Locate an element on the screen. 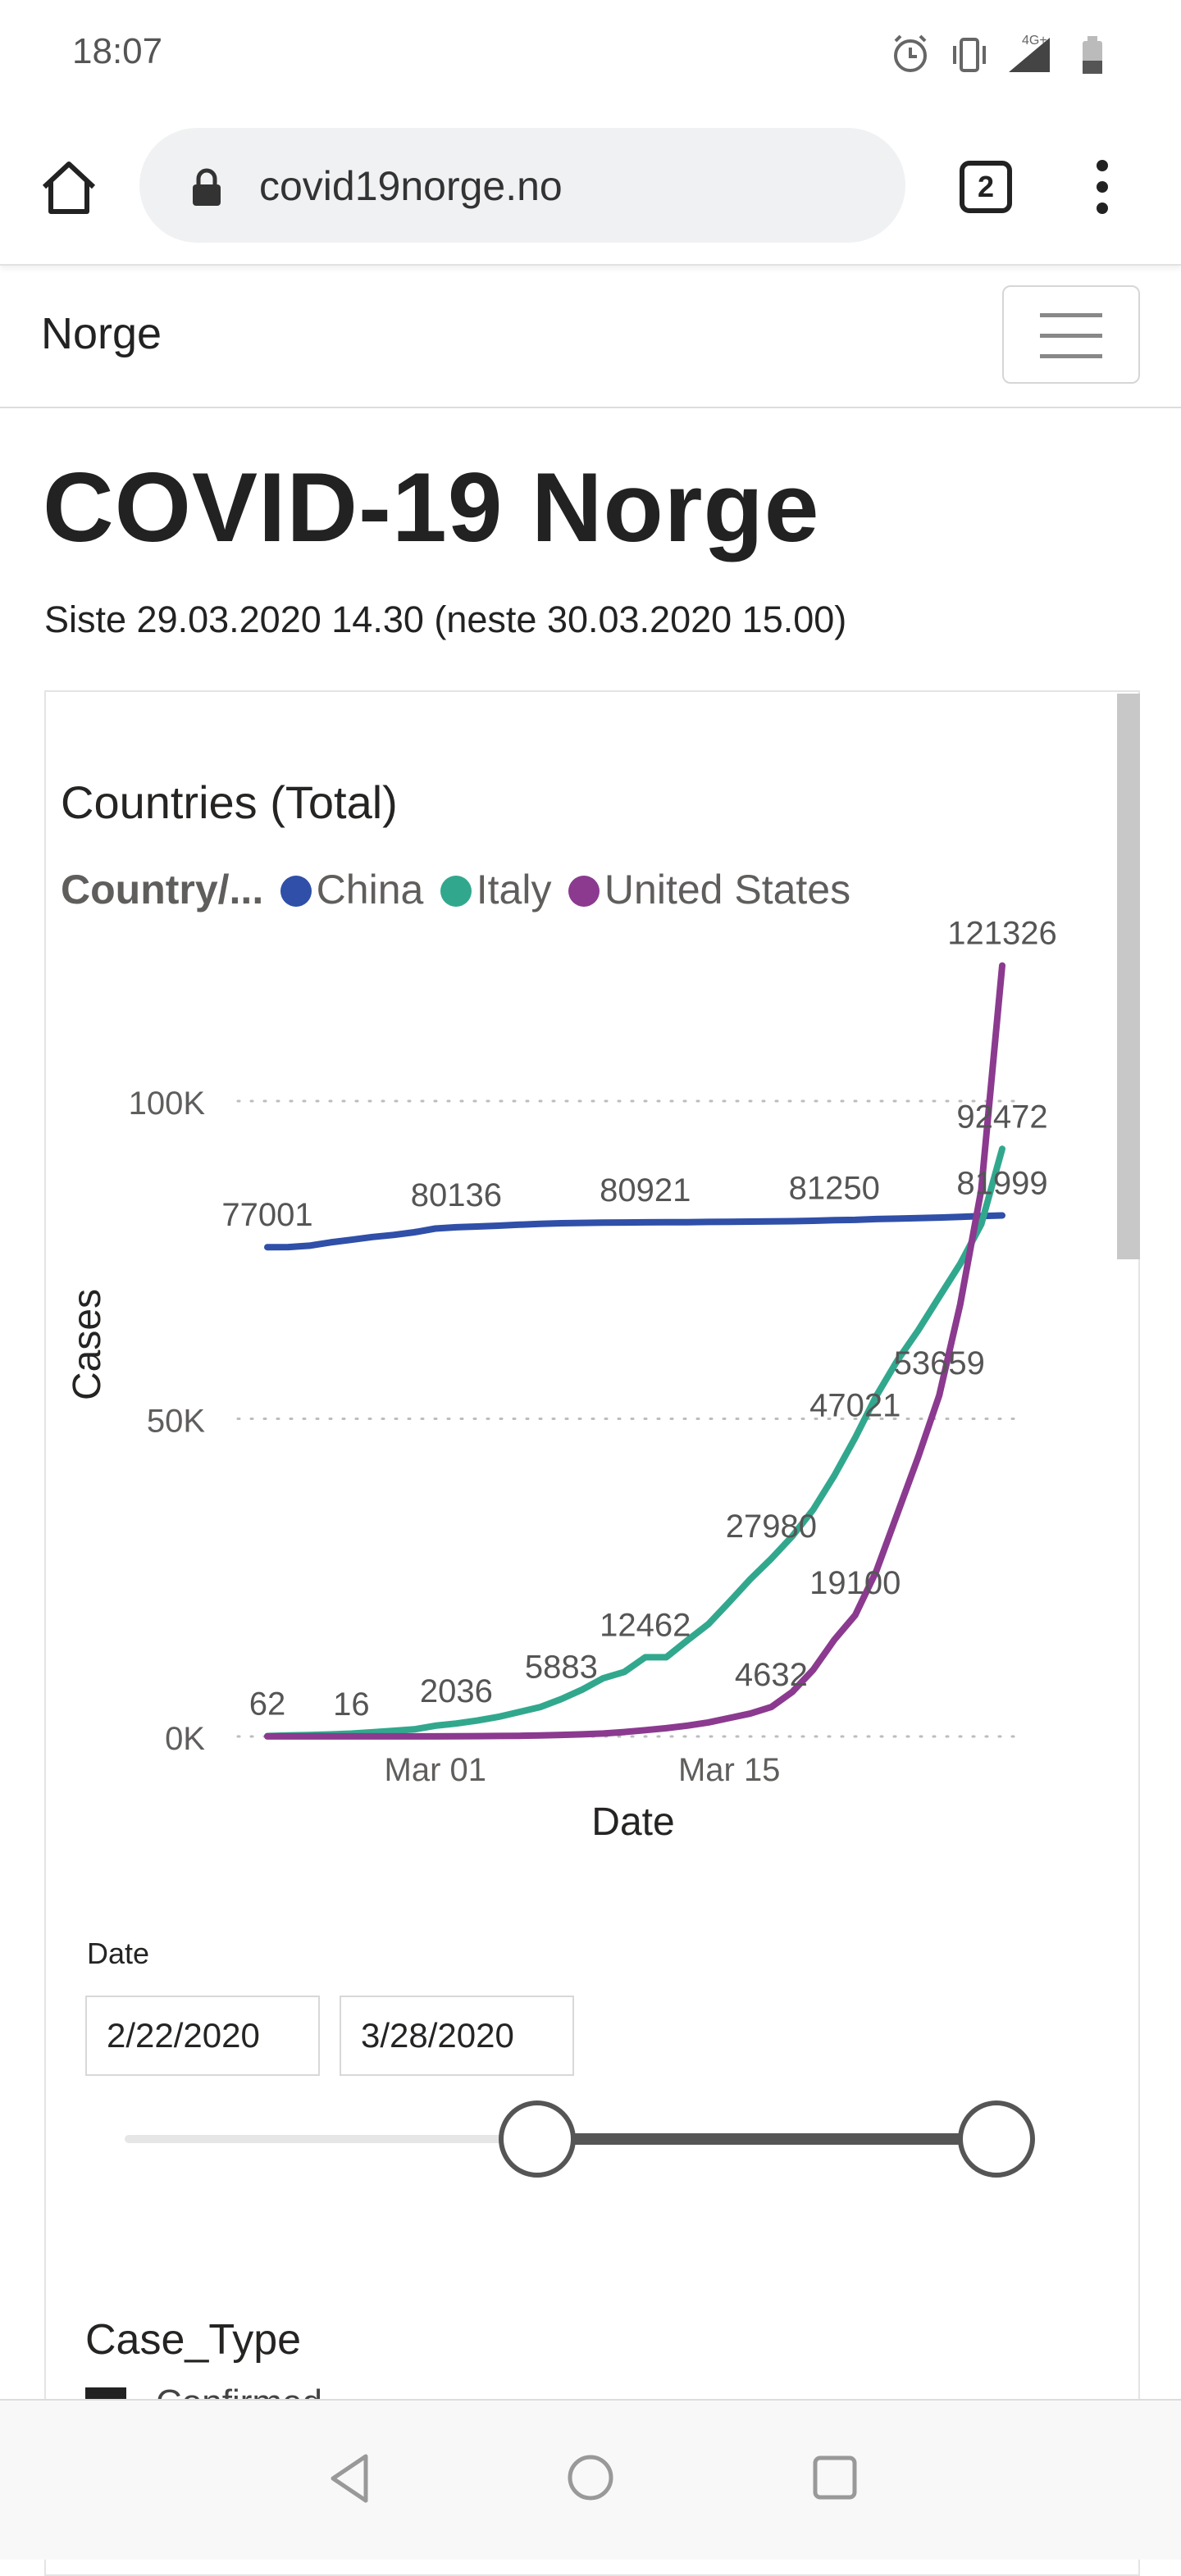 The width and height of the screenshot is (1181, 2576). chart-legend: Country/... China Italy United States is located at coordinates (455, 891).